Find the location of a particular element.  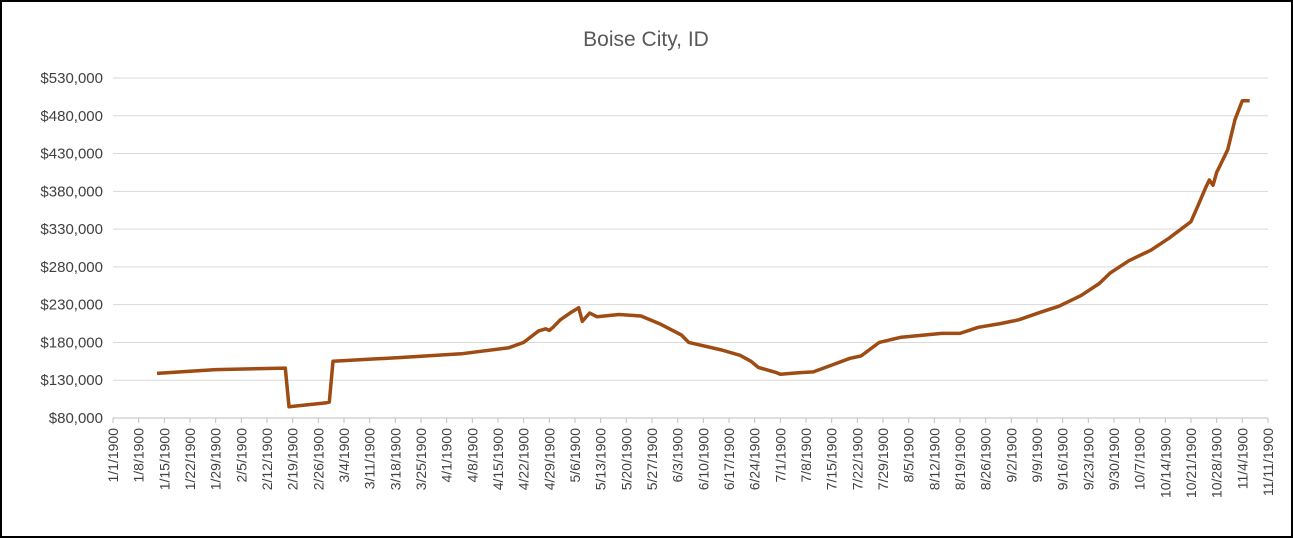

x-tick-label: 5/27/1900 is located at coordinates (652, 459).